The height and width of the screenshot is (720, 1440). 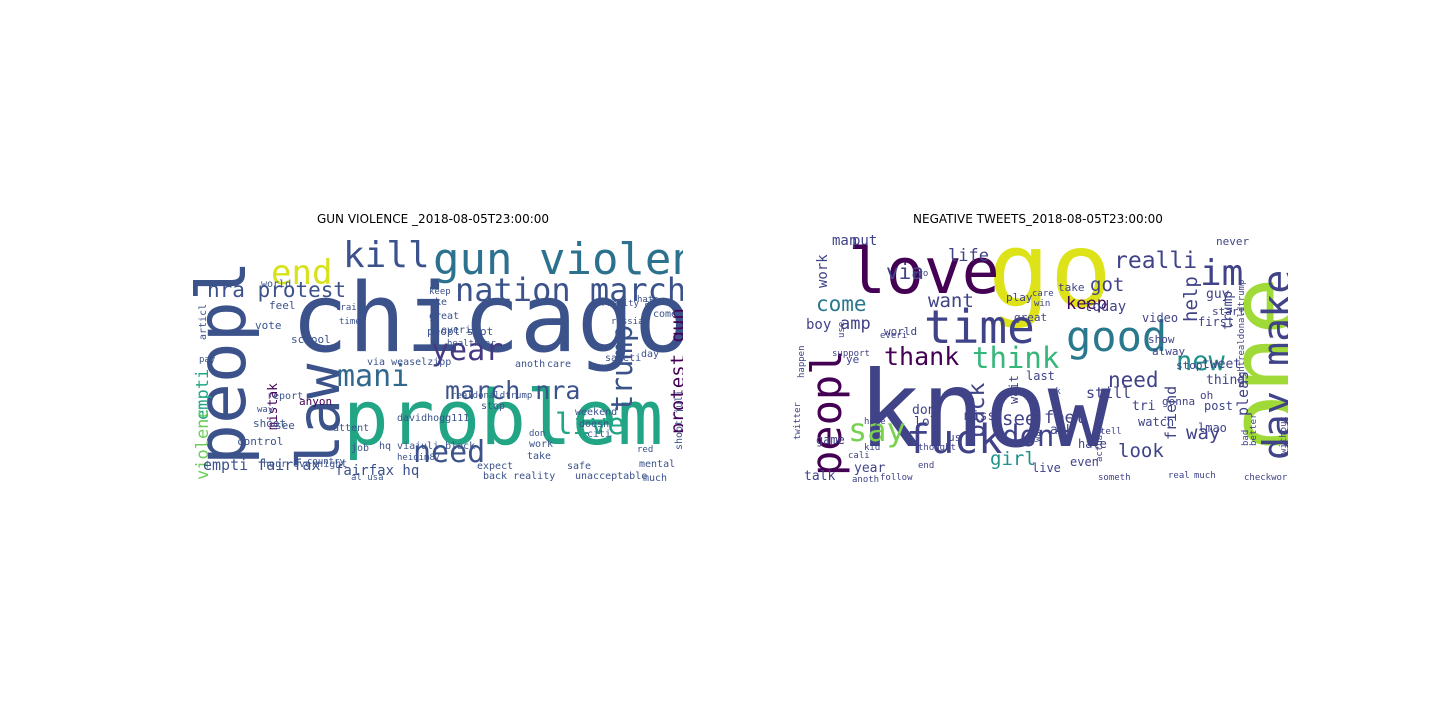 What do you see at coordinates (471, 344) in the screenshot?
I see `word-healthcar: healthcar` at bounding box center [471, 344].